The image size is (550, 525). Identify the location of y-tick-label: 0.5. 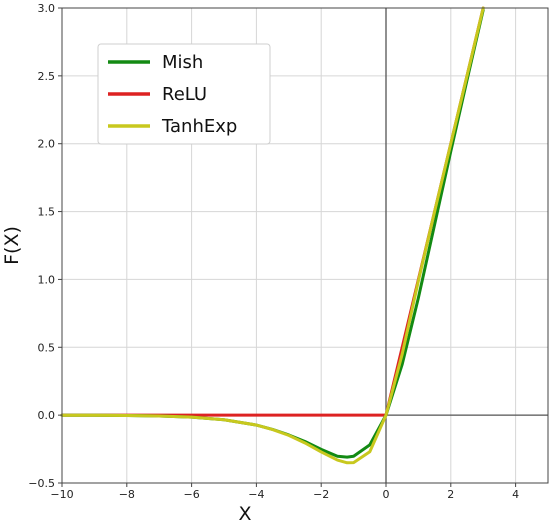
(47, 347).